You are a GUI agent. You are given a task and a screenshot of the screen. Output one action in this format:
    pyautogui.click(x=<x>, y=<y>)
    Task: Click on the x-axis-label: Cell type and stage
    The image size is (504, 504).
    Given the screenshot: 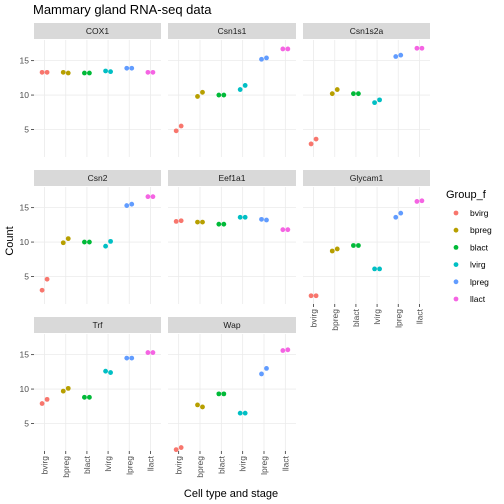 What is the action you would take?
    pyautogui.click(x=231, y=494)
    